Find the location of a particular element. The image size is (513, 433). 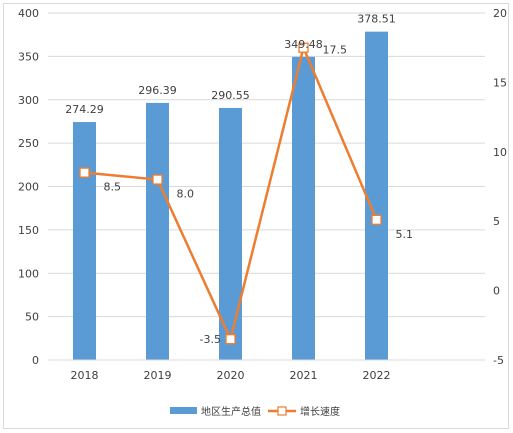

bar-value-label: 349.48 is located at coordinates (303, 44).